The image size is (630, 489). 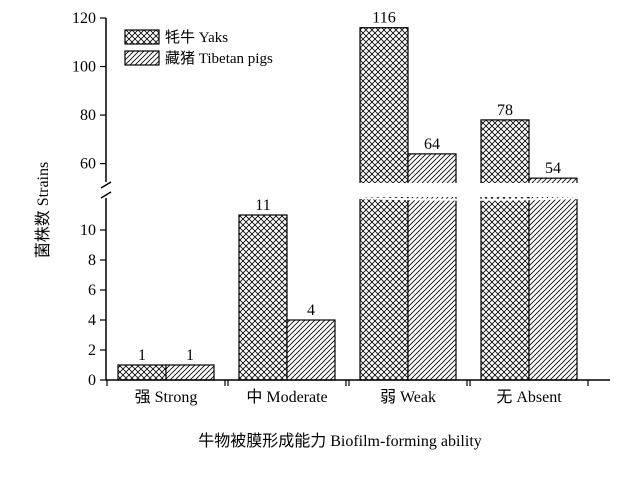 I want to click on y-tick-label: 2, so click(x=92, y=350).